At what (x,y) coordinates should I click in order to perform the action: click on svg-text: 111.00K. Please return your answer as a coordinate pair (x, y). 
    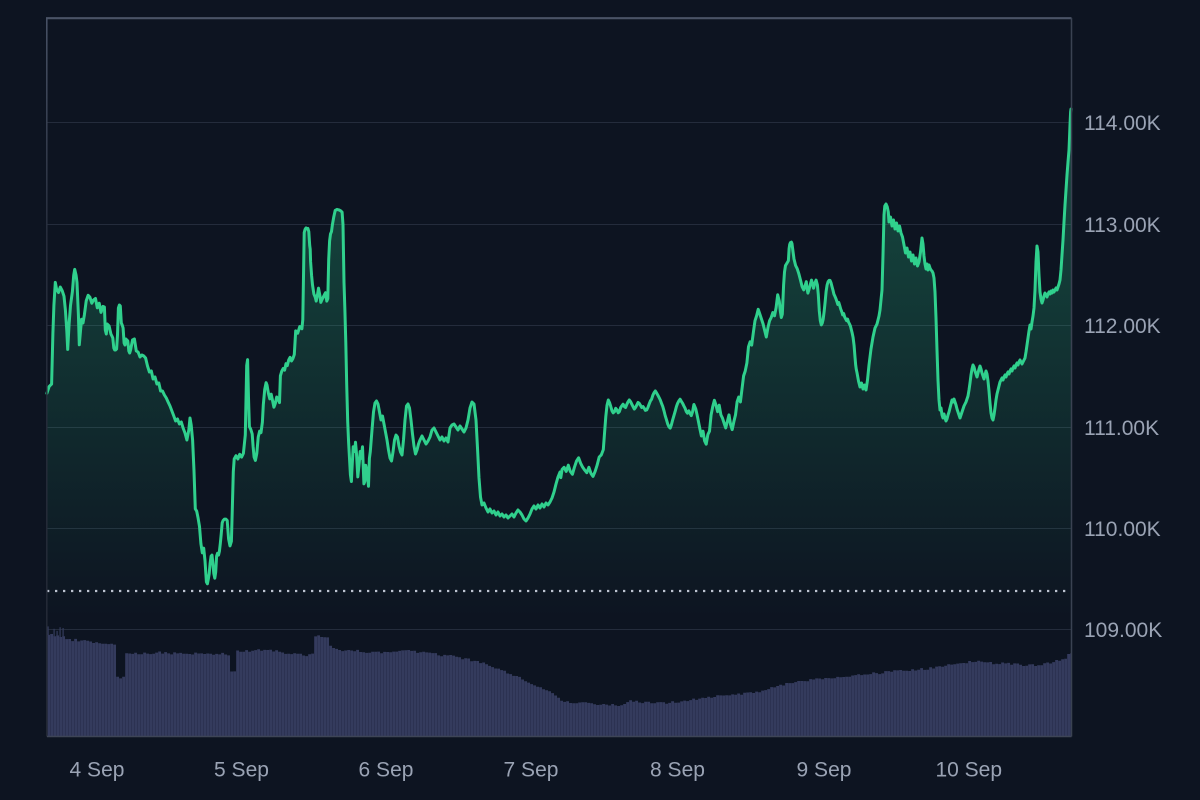
    Looking at the image, I should click on (1121, 428).